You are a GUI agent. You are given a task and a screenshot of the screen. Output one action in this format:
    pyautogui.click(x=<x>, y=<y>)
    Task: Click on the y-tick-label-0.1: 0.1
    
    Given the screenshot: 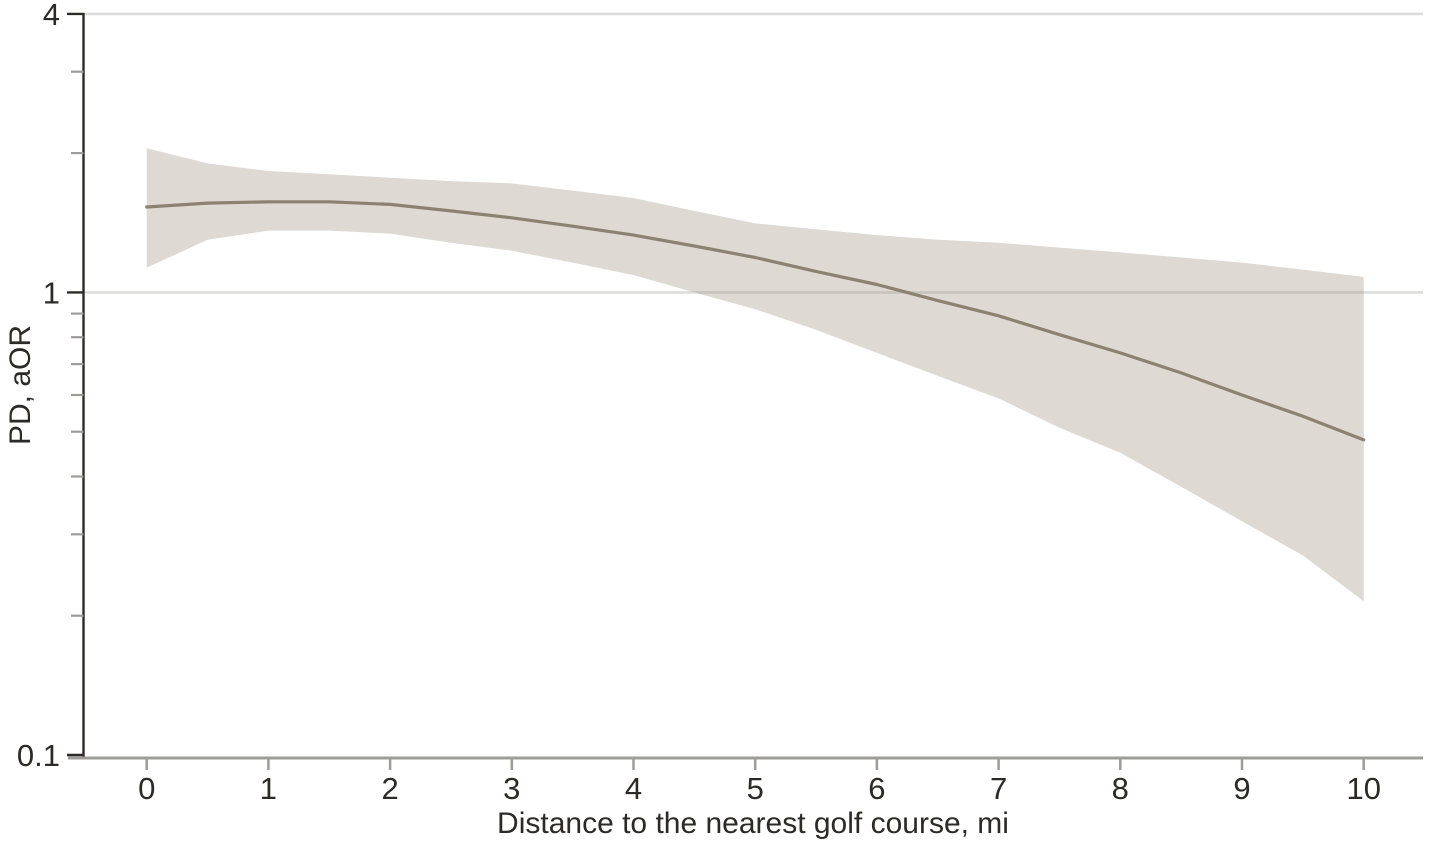 What is the action you would take?
    pyautogui.click(x=38, y=755)
    